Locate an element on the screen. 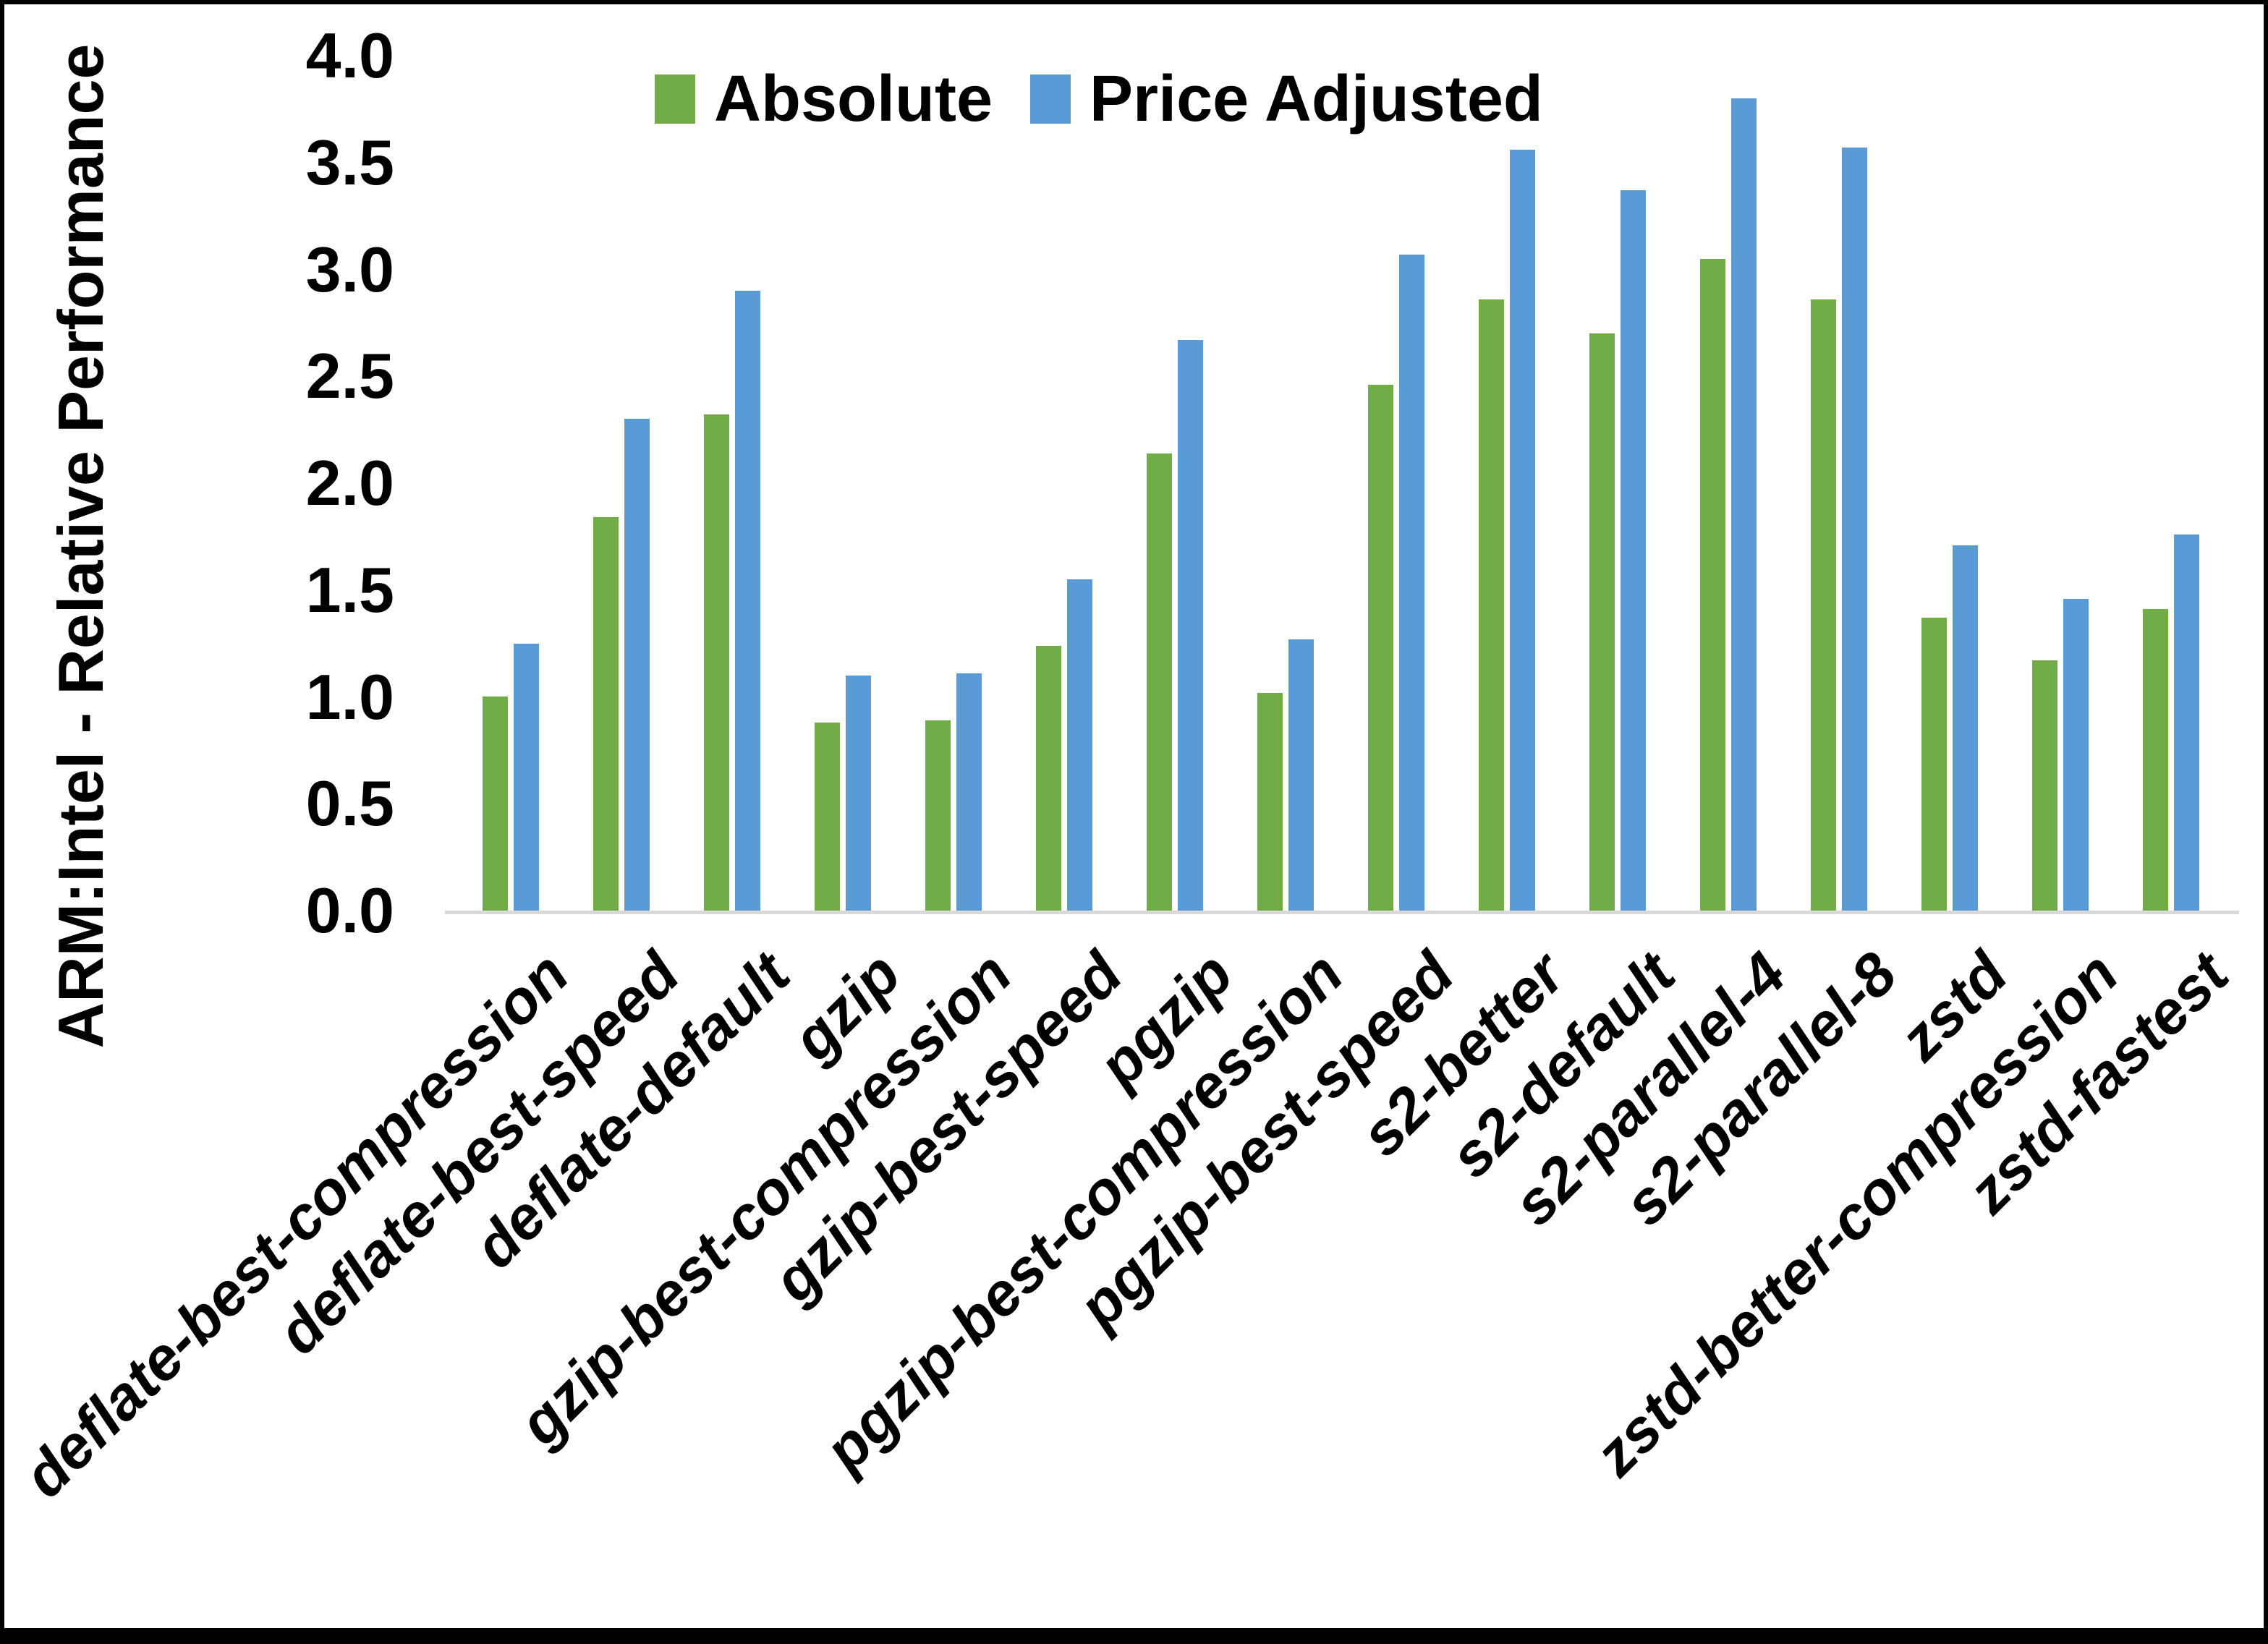 The image size is (2268, 1644). legend-item-absolute: Absolute is located at coordinates (824, 99).